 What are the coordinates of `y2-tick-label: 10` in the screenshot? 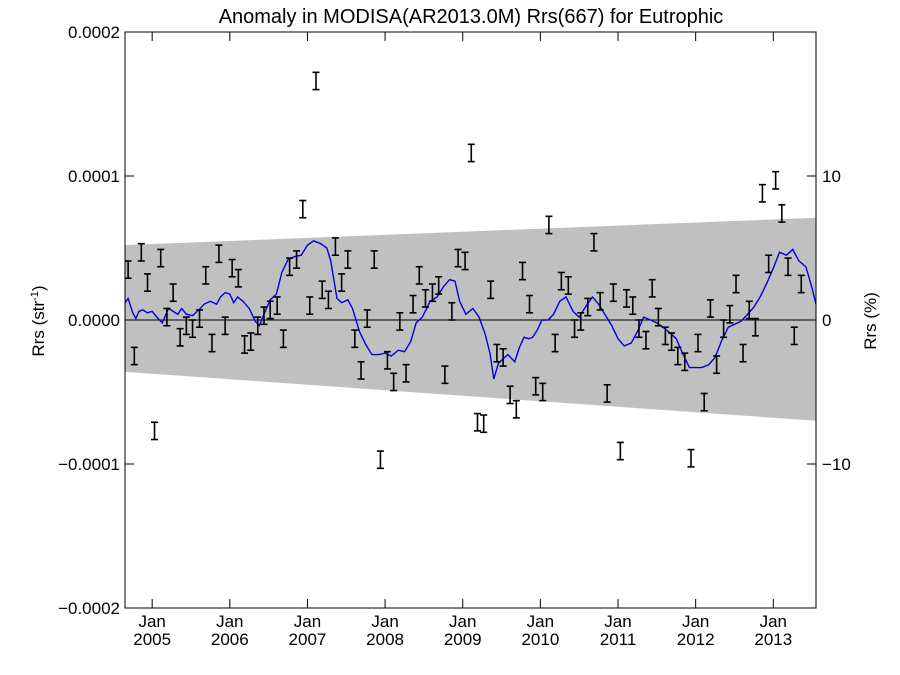 It's located at (831, 176).